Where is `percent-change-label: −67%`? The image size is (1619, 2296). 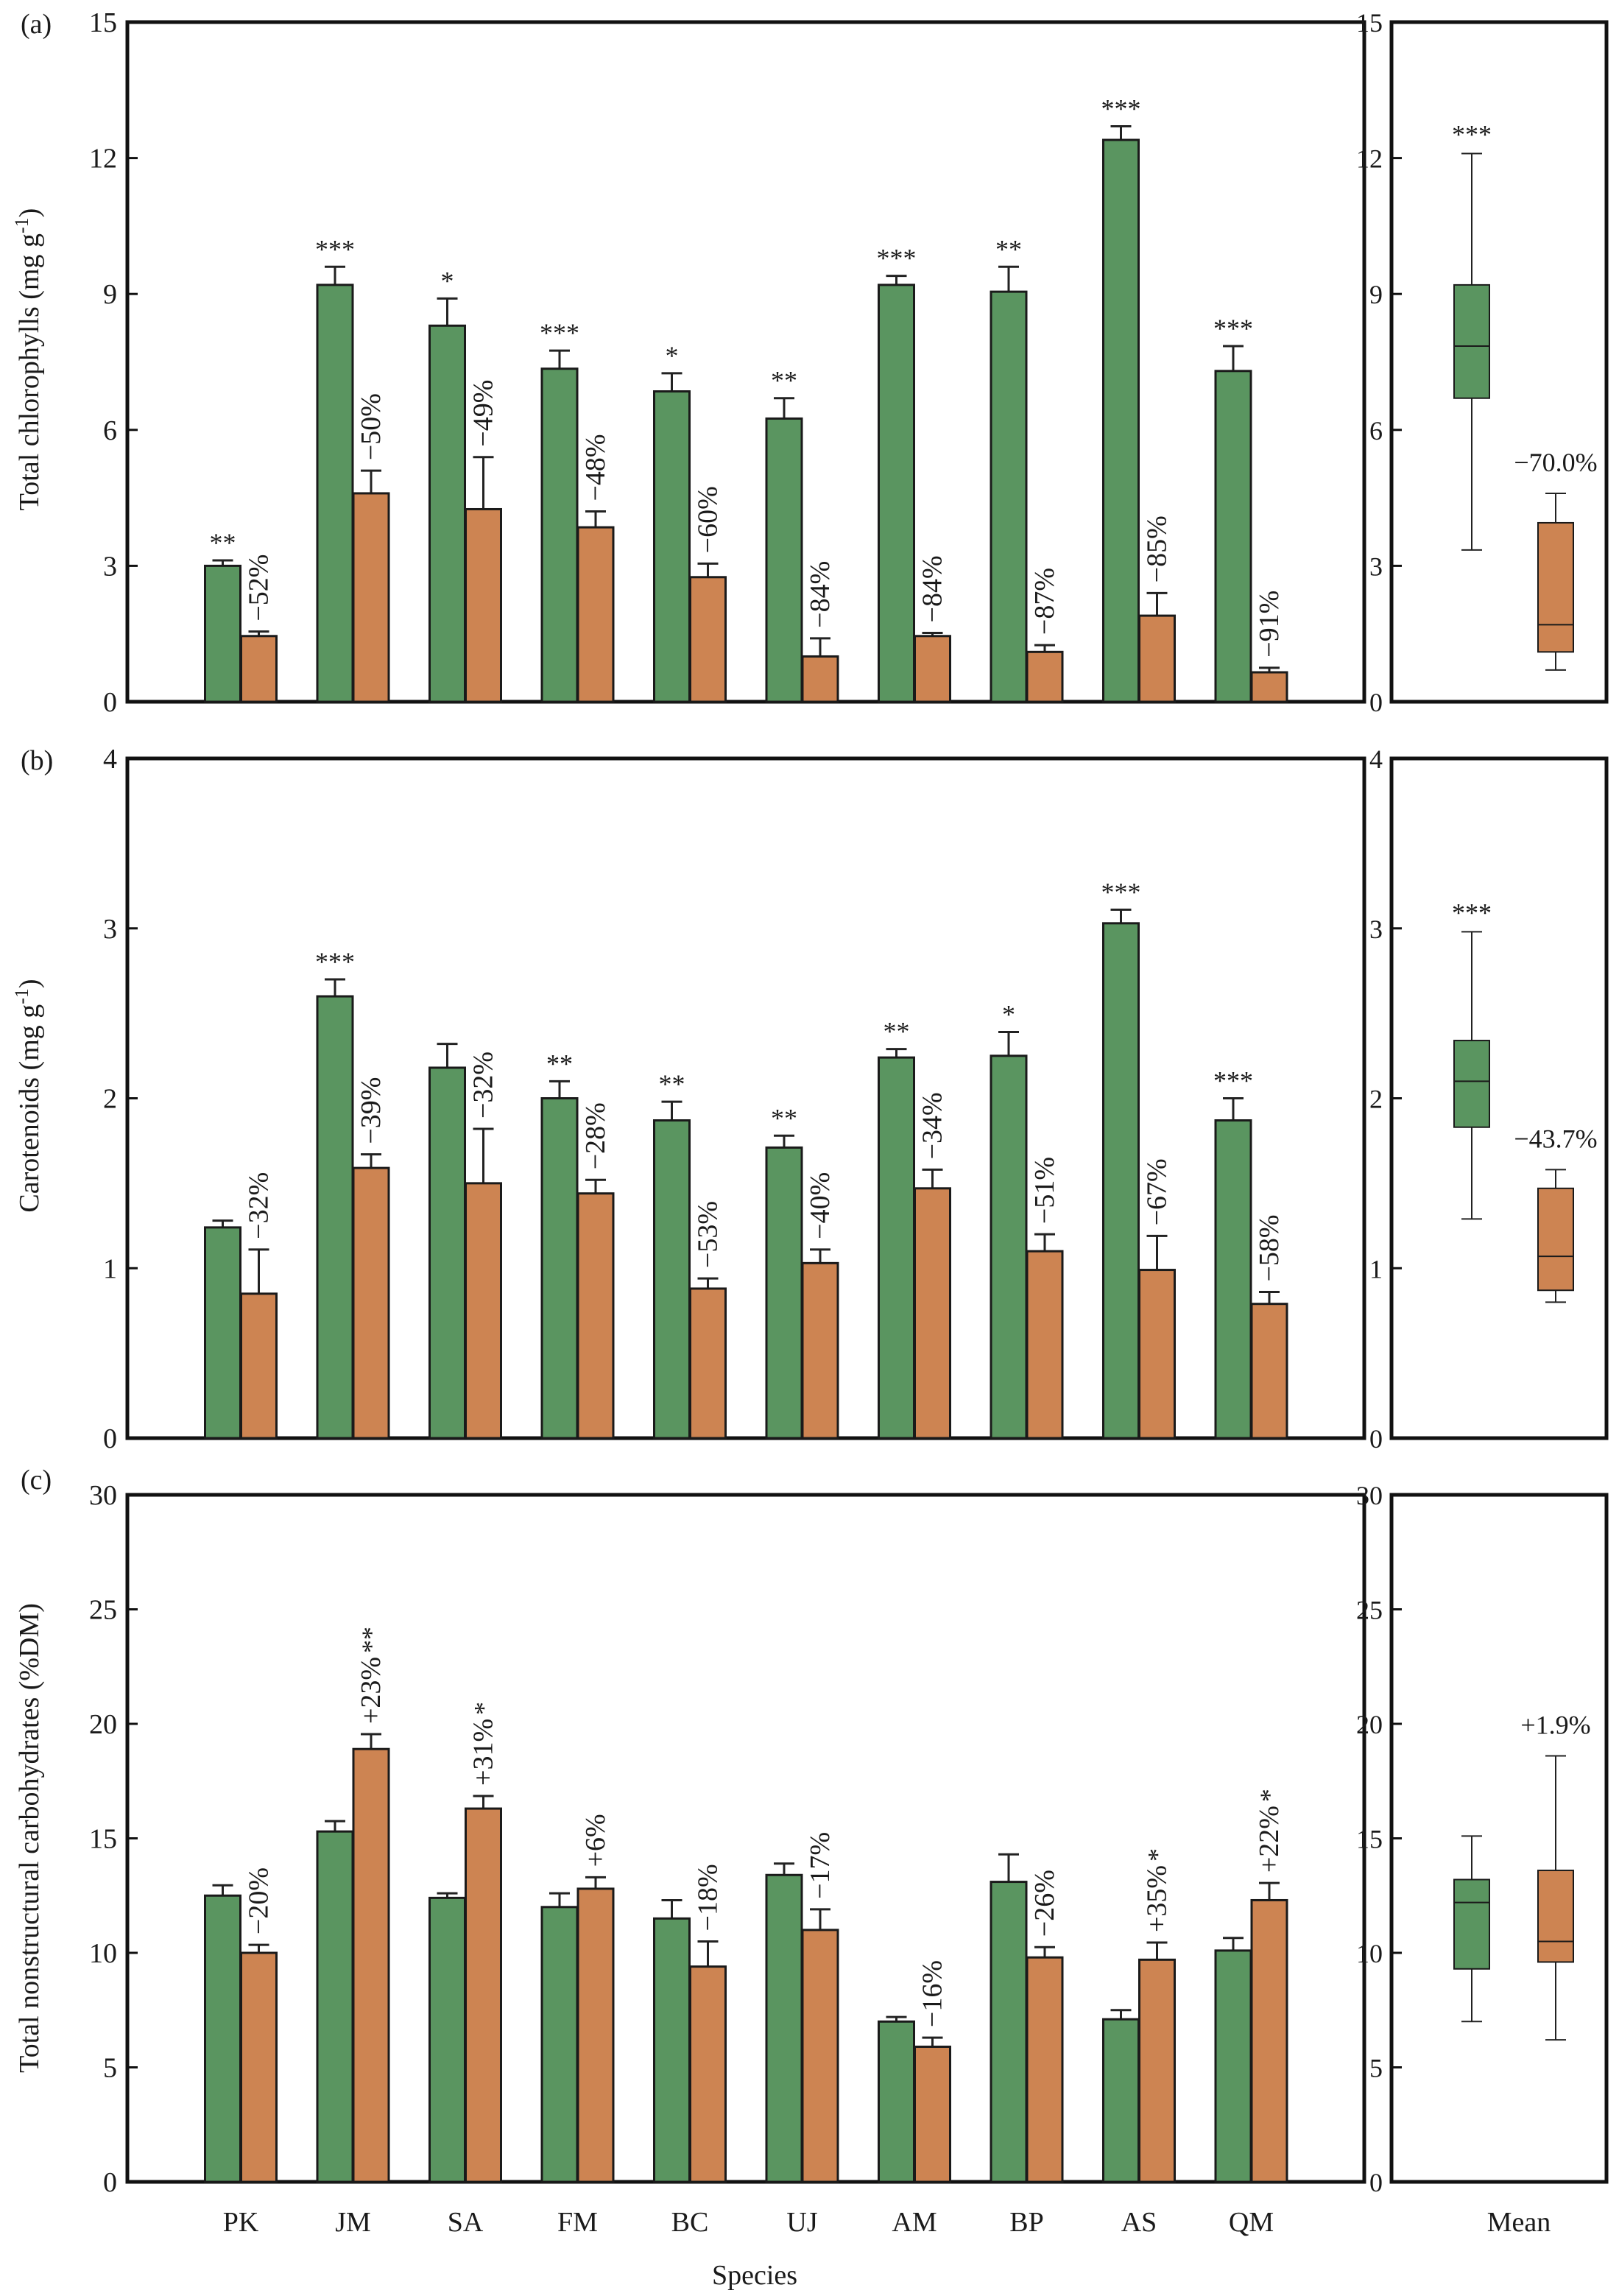 percent-change-label: −67% is located at coordinates (1157, 1191).